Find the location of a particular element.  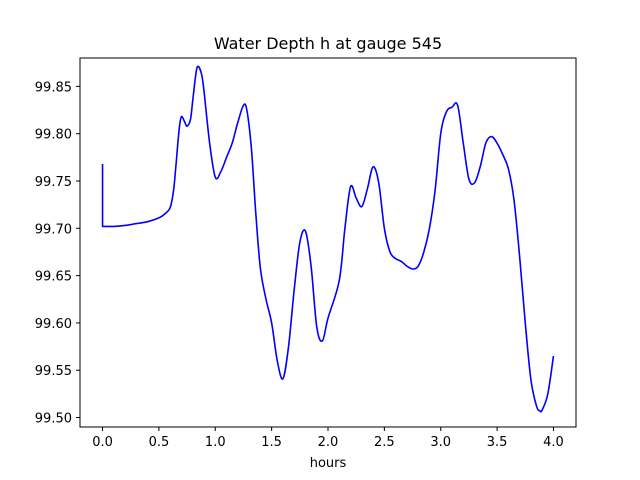

y-tick-label: 99.55 is located at coordinates (53, 371).